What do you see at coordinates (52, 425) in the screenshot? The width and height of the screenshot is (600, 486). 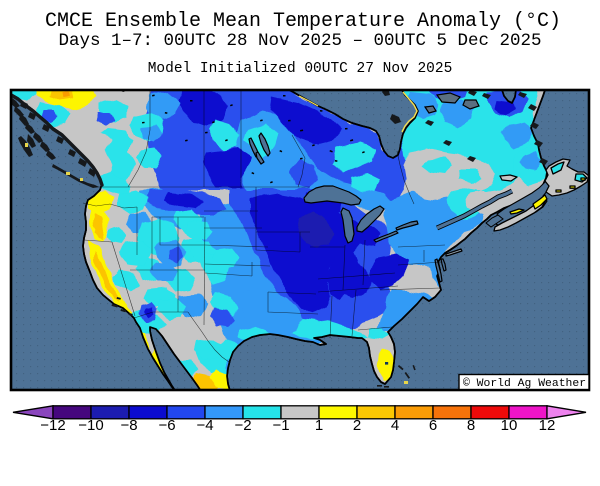 I see `svg-text: −12` at bounding box center [52, 425].